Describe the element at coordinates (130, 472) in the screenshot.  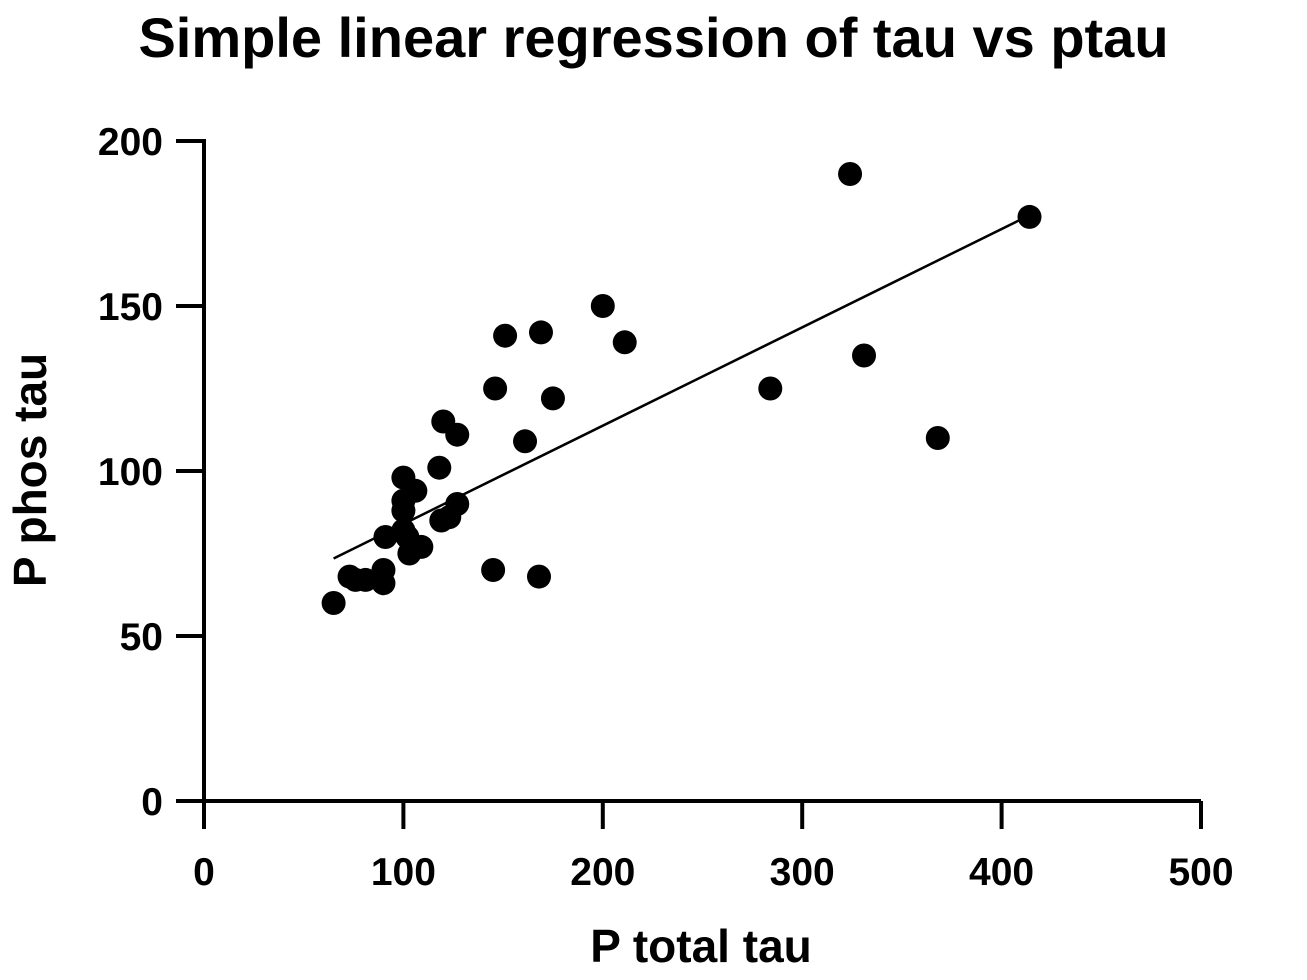
I see `y-tick-label-100: 100` at that location.